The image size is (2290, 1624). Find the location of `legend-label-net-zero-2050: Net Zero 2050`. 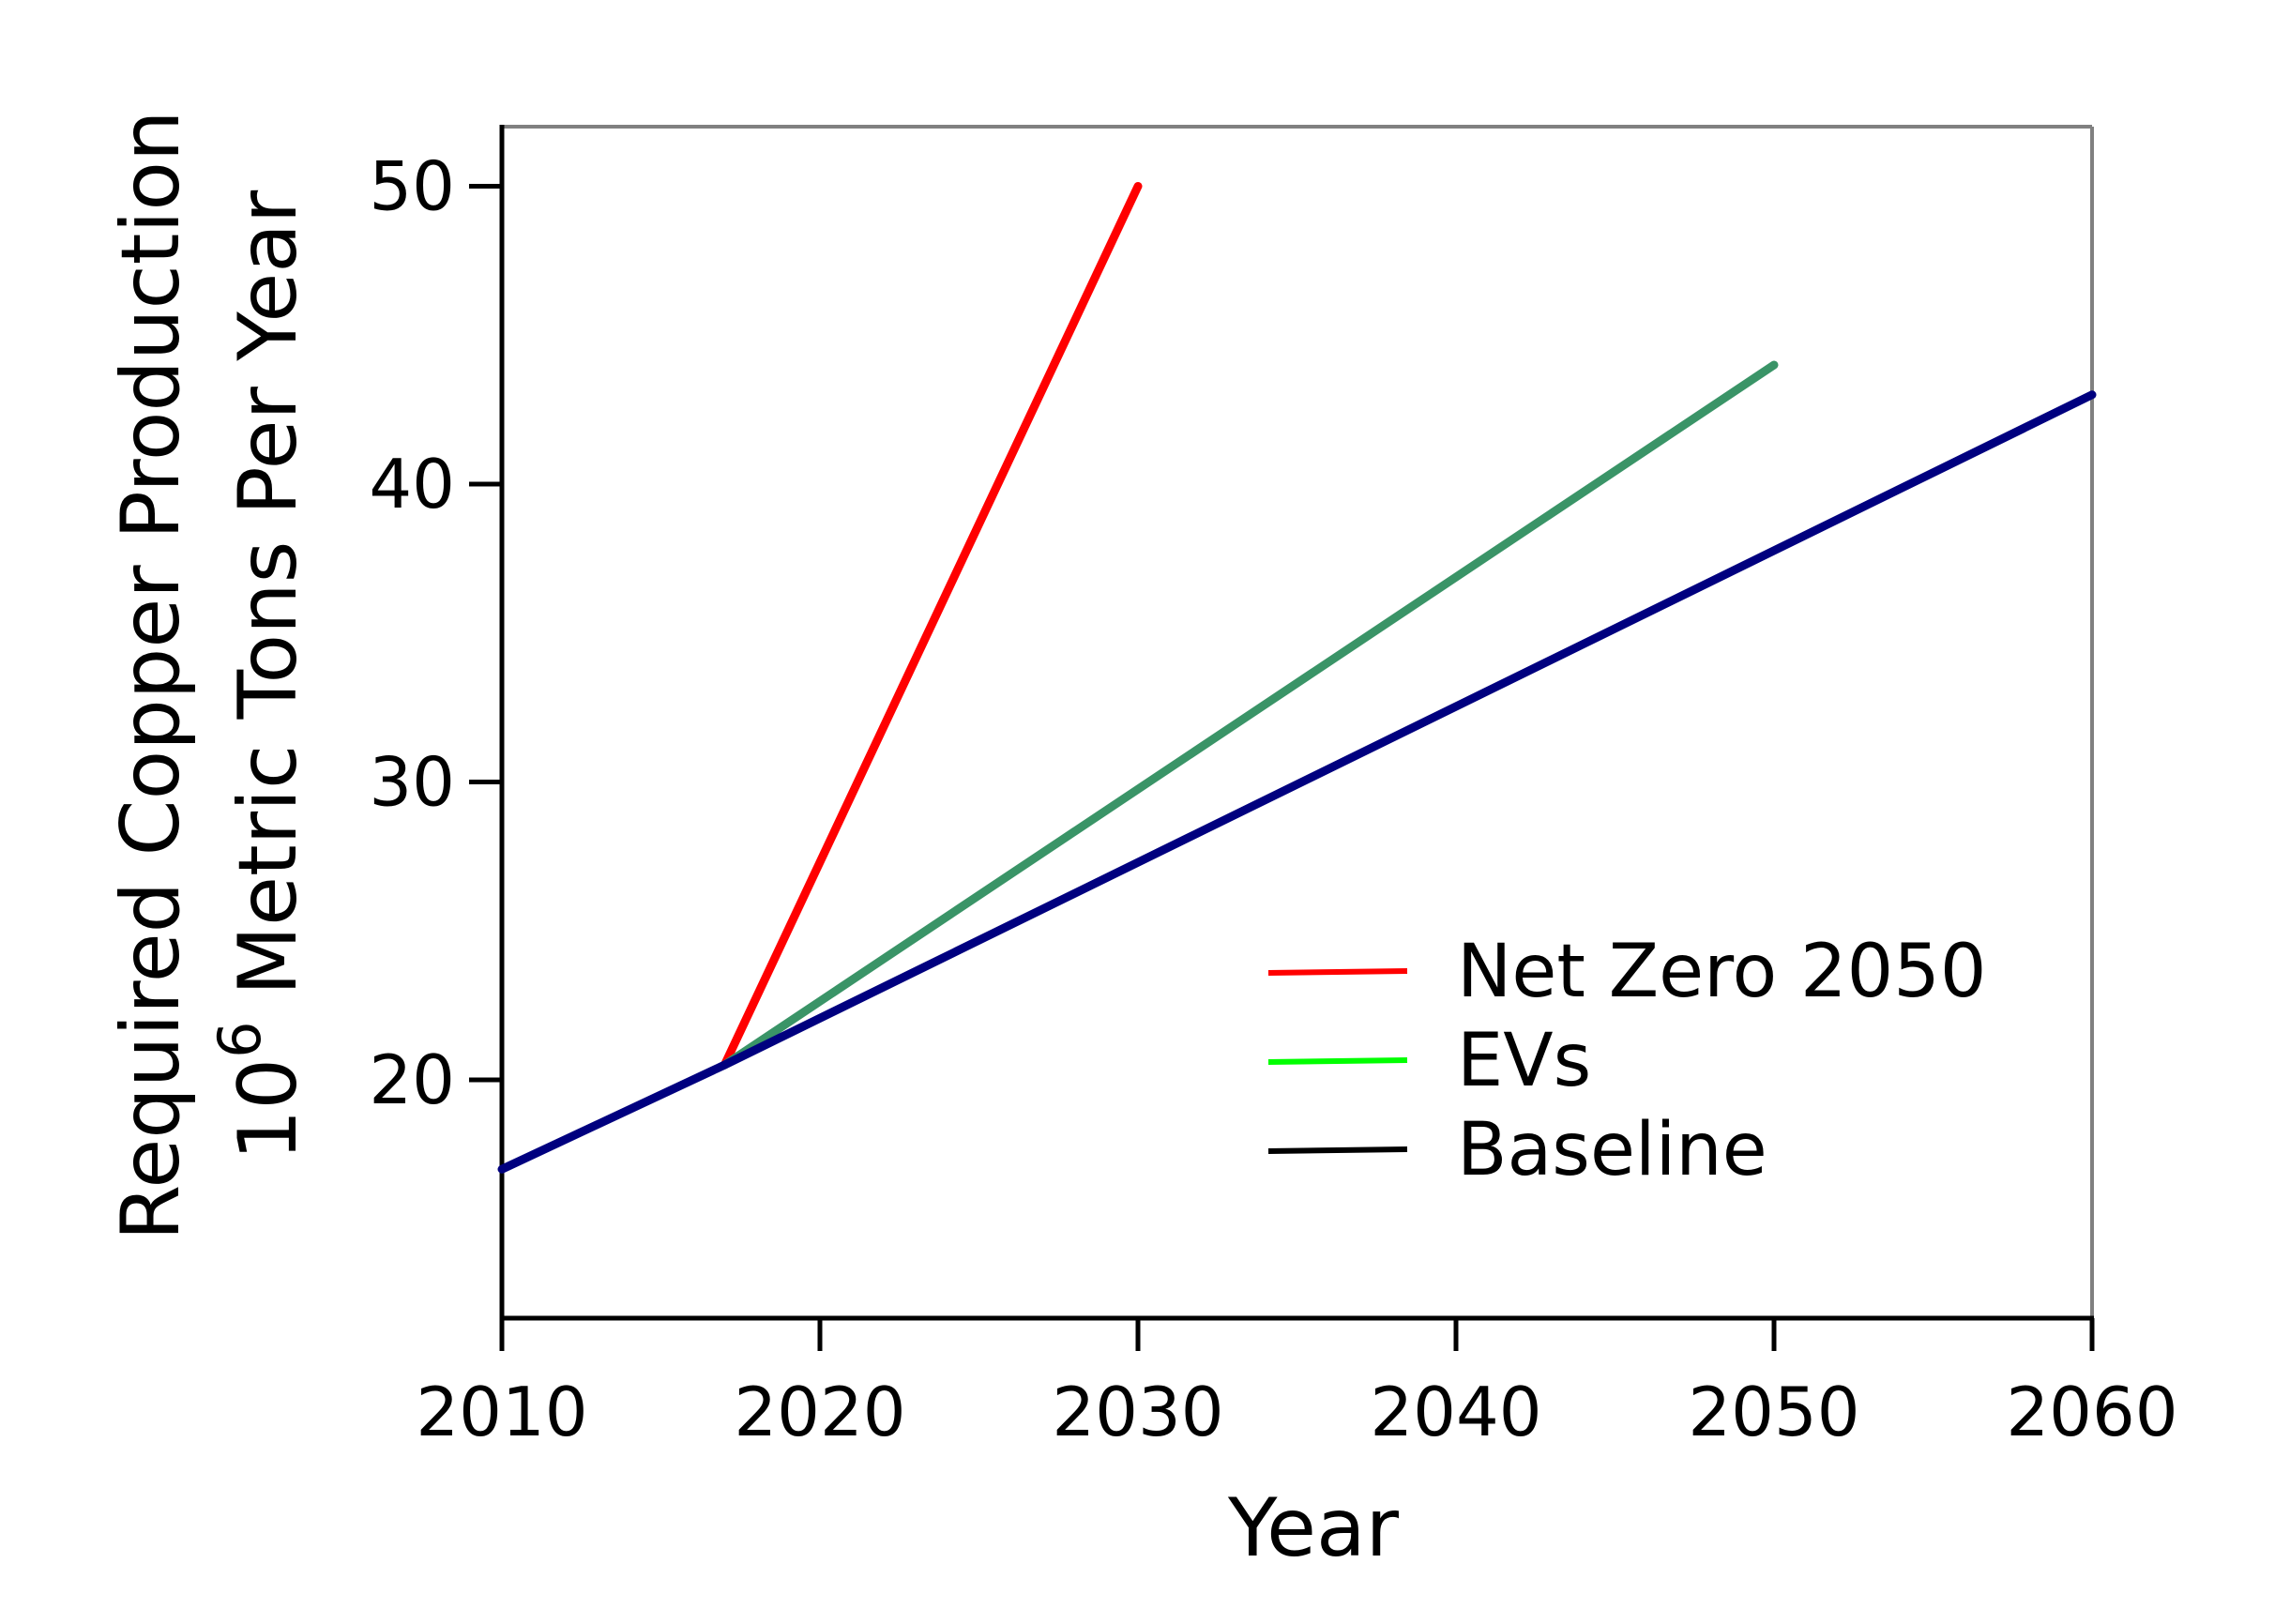

legend-label-net-zero-2050: Net Zero 2050 is located at coordinates (1722, 972).